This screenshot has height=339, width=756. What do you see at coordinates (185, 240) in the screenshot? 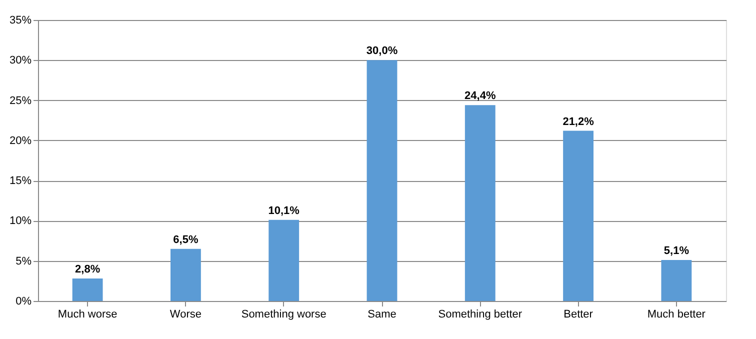
I see `data-label: 6,5%` at bounding box center [185, 240].